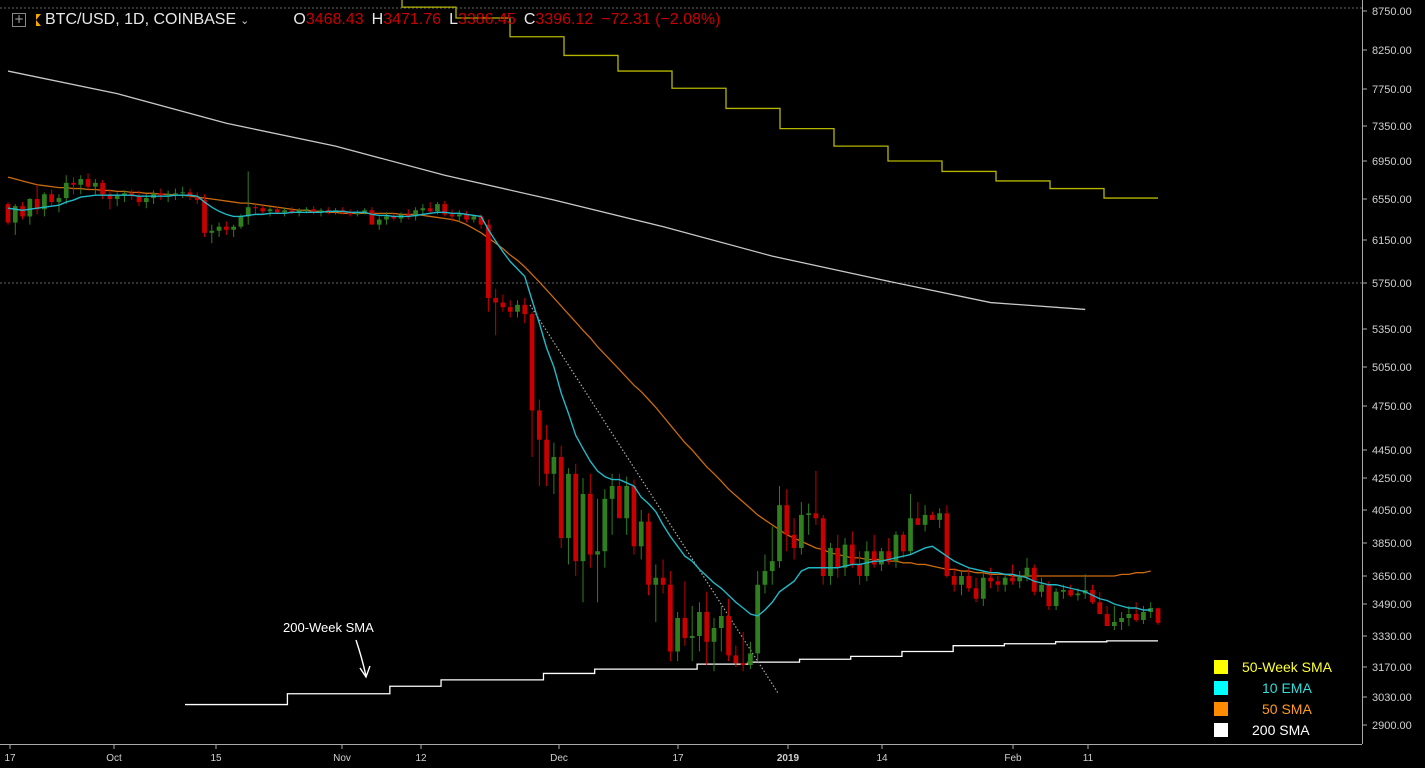  I want to click on flag-icon, so click(38, 20).